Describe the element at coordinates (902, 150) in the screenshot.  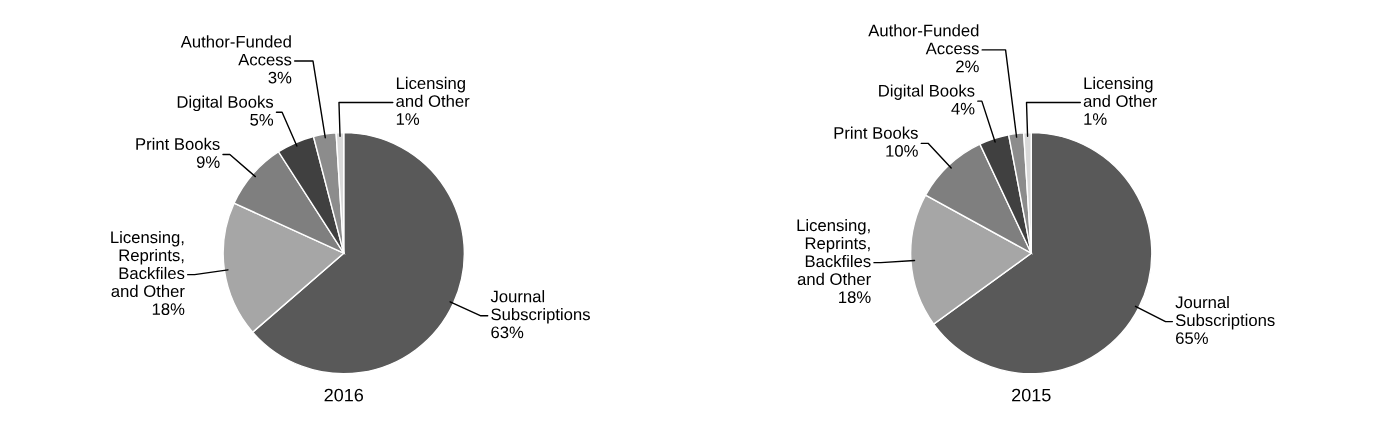
I see `data-label: 10%` at that location.